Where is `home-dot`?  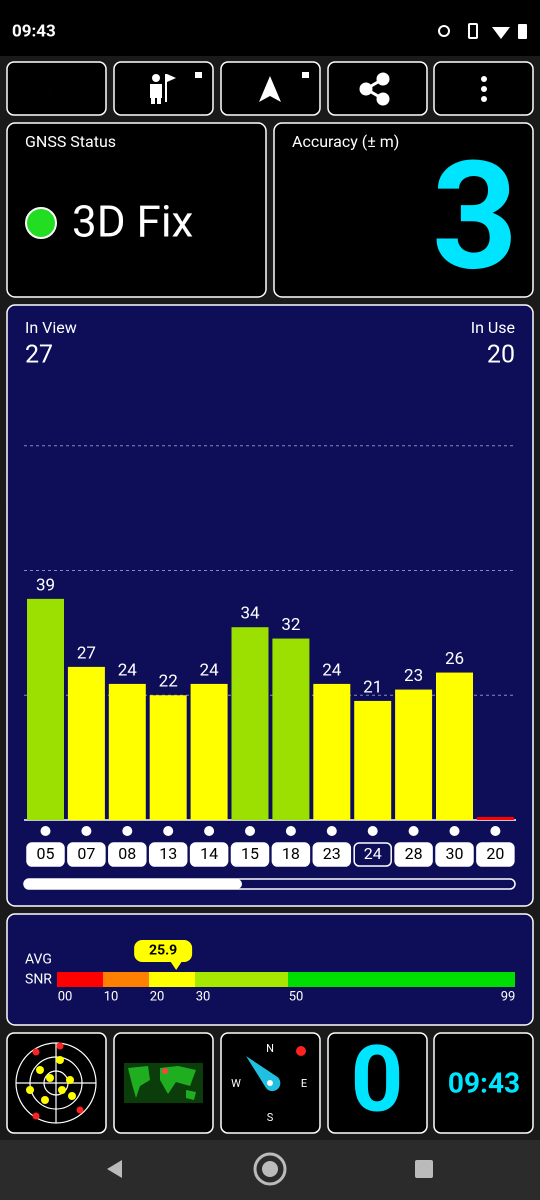 home-dot is located at coordinates (270, 1169).